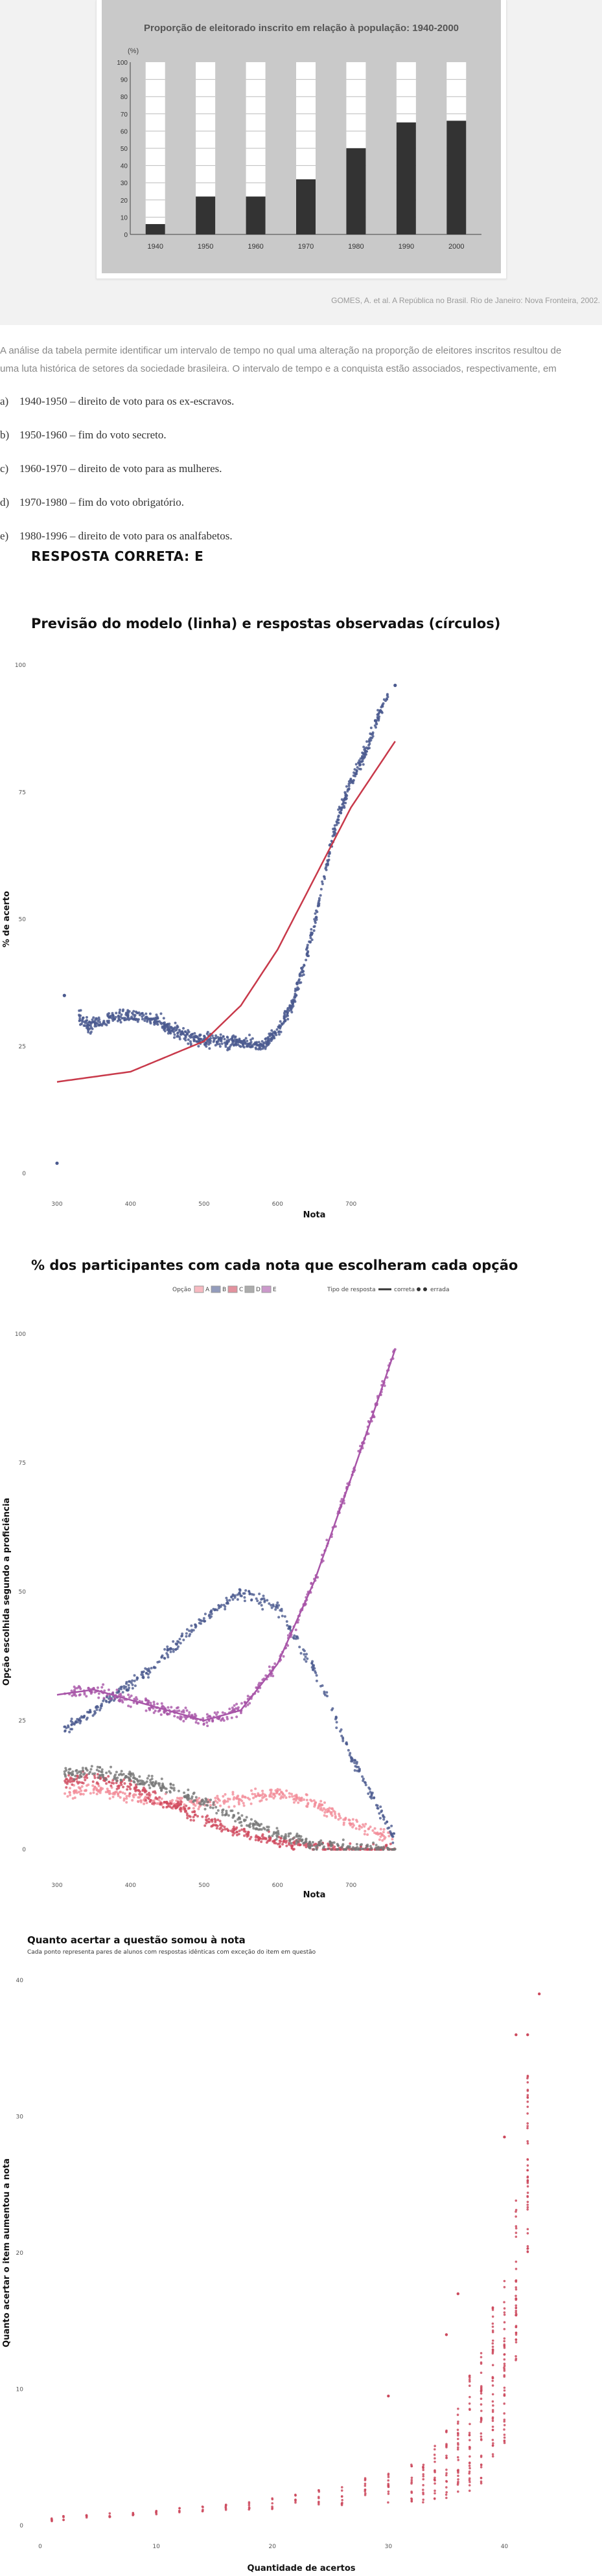  What do you see at coordinates (5, 502) in the screenshot?
I see `option-letter: d)` at bounding box center [5, 502].